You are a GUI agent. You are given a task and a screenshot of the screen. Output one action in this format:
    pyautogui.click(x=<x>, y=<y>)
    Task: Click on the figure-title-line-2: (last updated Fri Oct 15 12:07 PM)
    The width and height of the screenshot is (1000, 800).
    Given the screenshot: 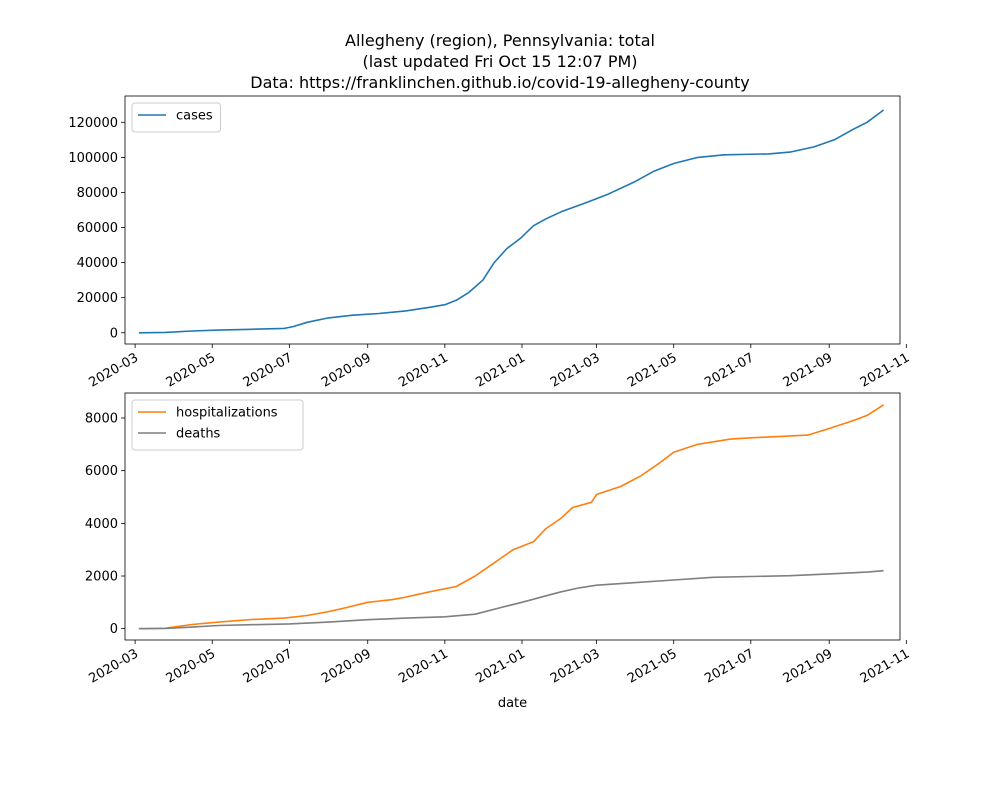 What is the action you would take?
    pyautogui.click(x=500, y=61)
    